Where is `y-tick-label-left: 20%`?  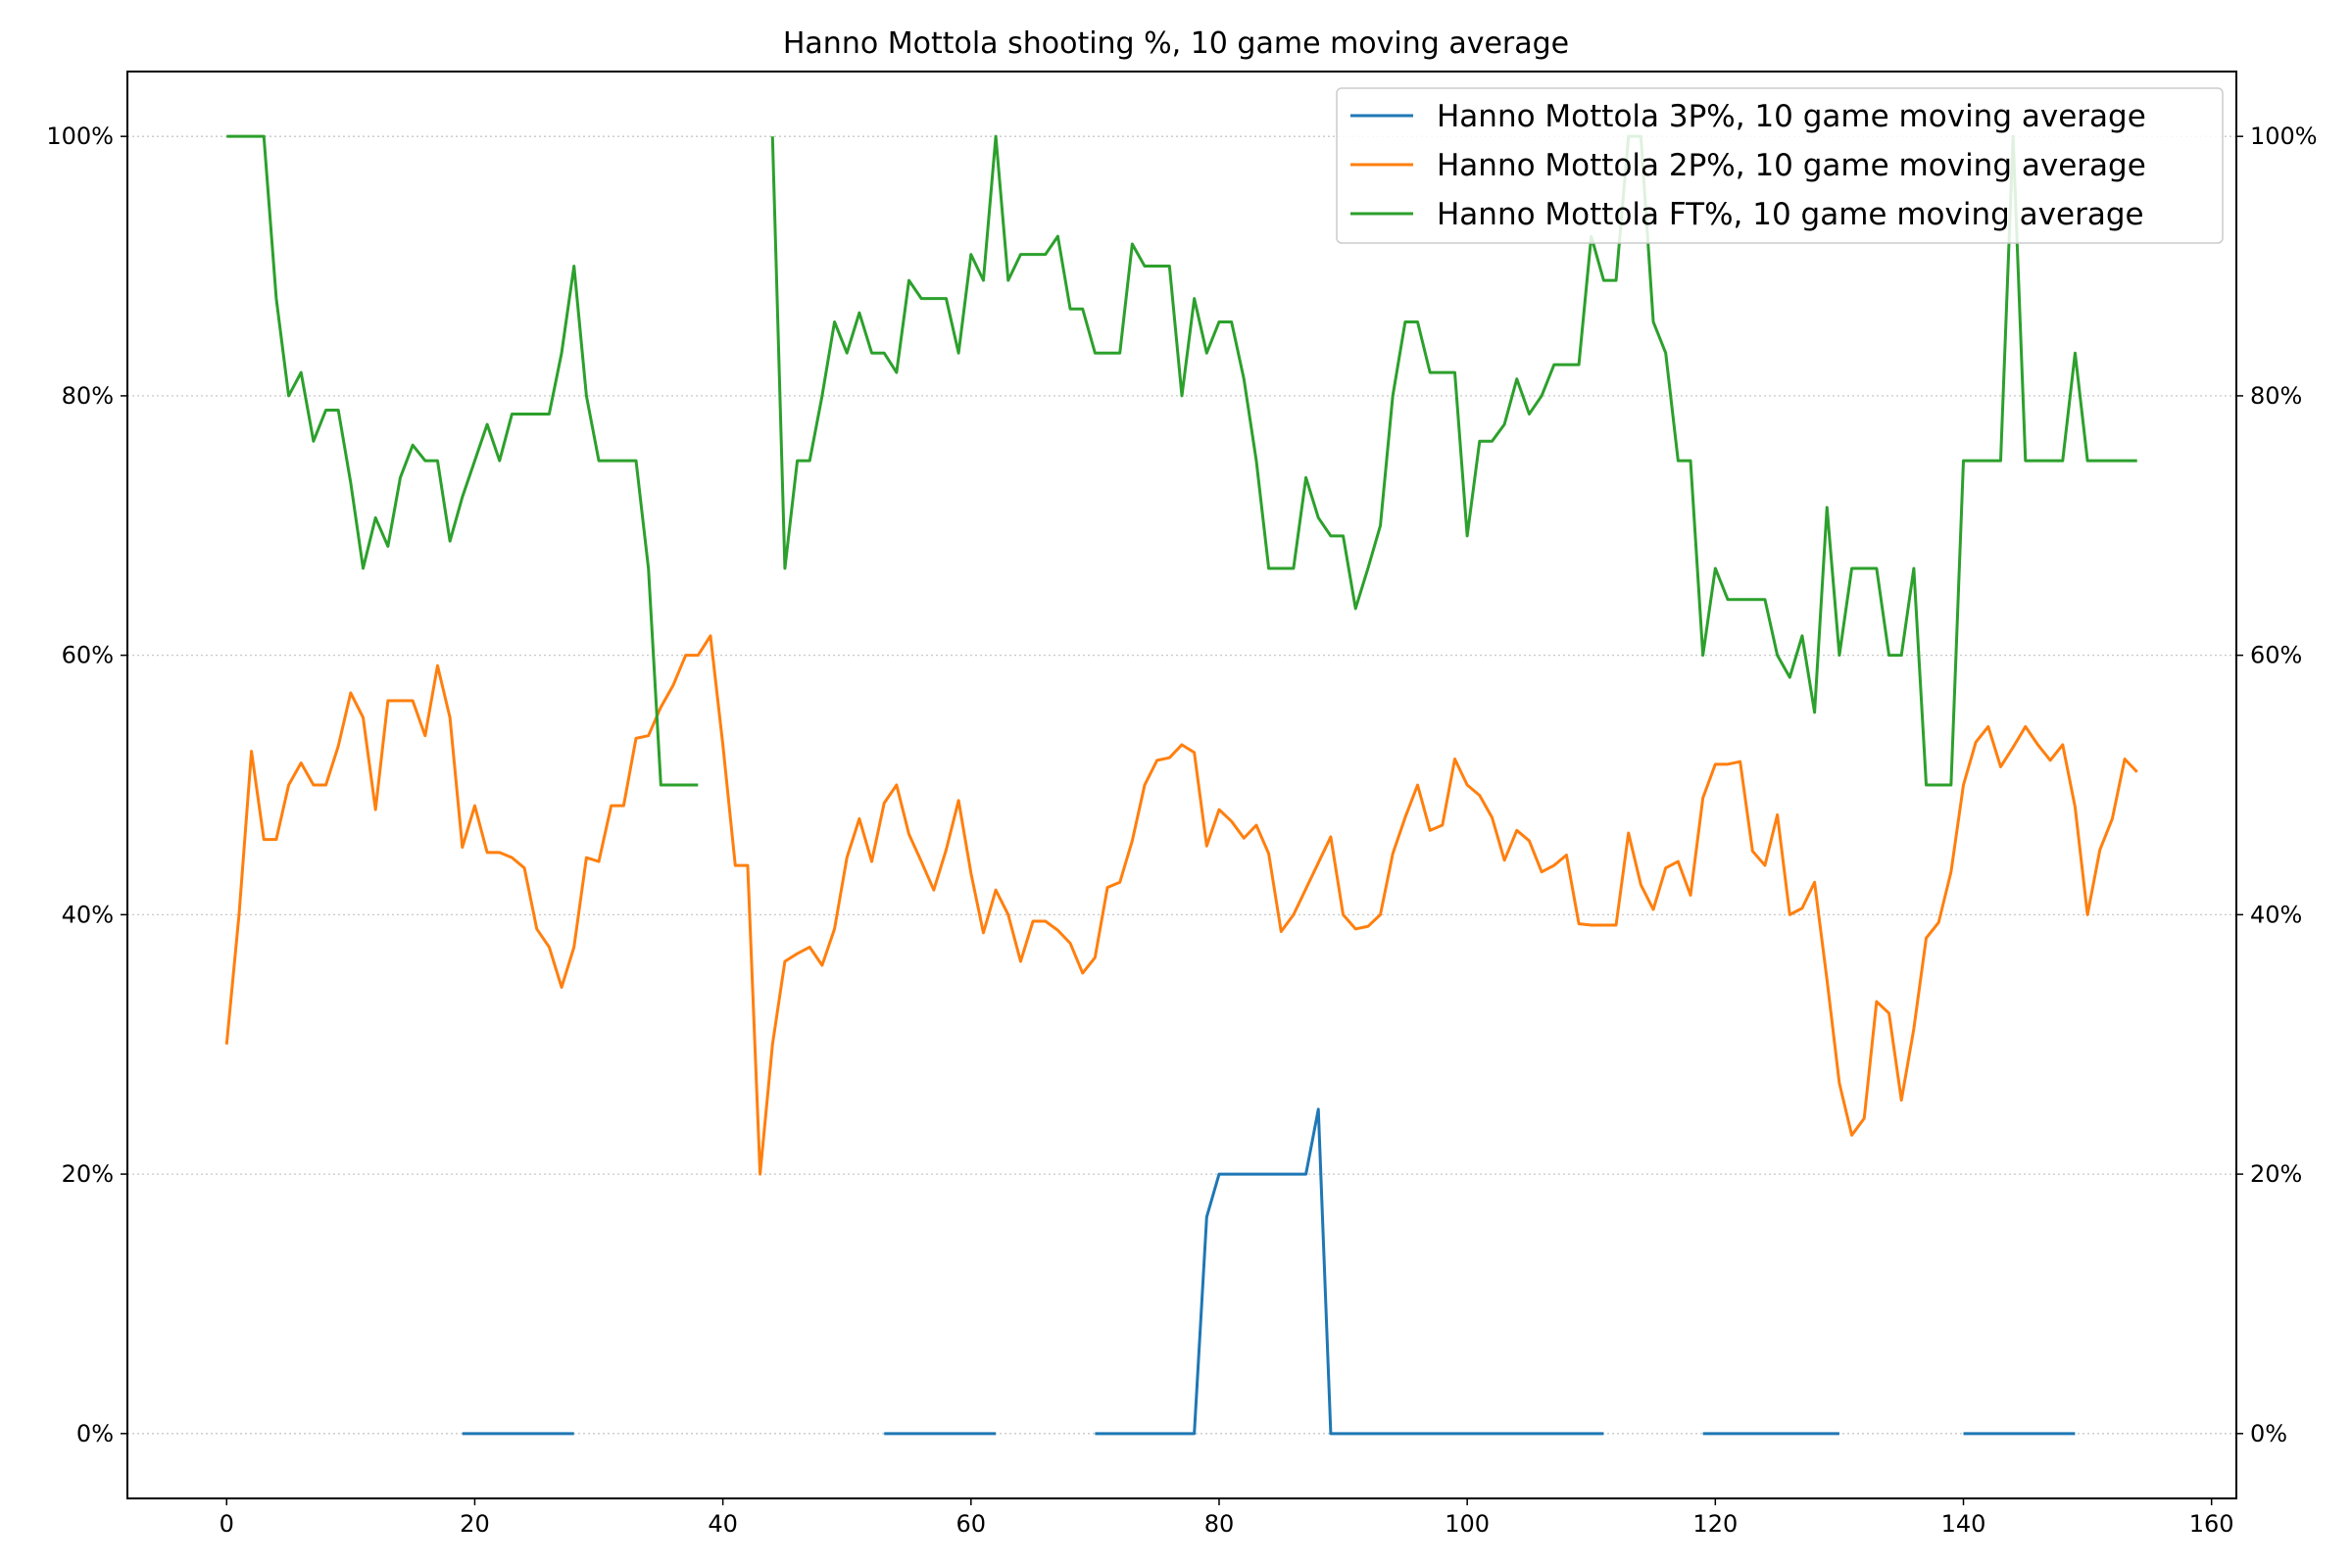 y-tick-label-left: 20% is located at coordinates (88, 1174).